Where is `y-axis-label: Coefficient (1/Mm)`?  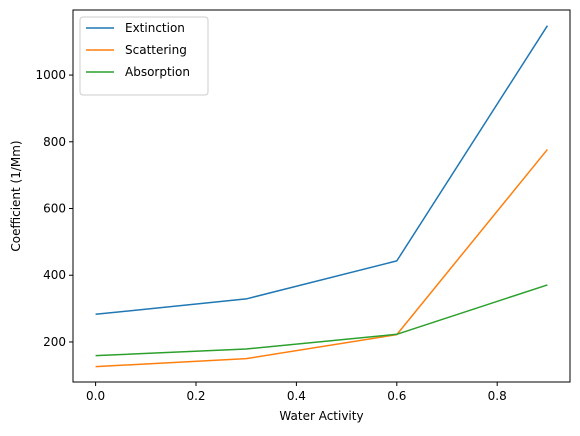 y-axis-label: Coefficient (1/Mm) is located at coordinates (16, 195).